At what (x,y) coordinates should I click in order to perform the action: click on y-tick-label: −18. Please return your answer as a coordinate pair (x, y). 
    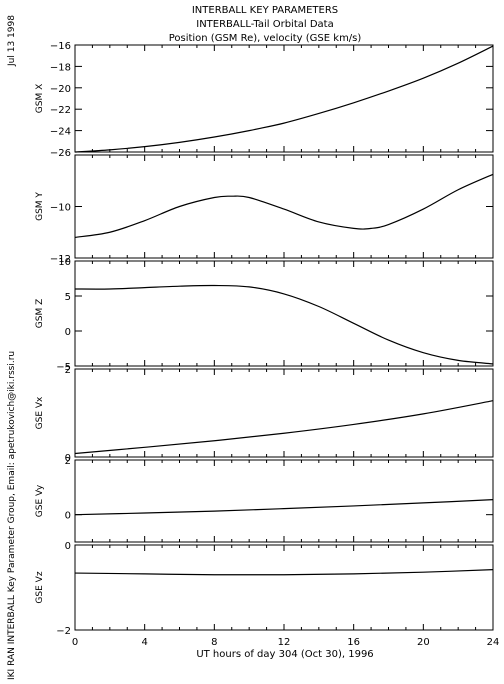
    Looking at the image, I should click on (60, 67).